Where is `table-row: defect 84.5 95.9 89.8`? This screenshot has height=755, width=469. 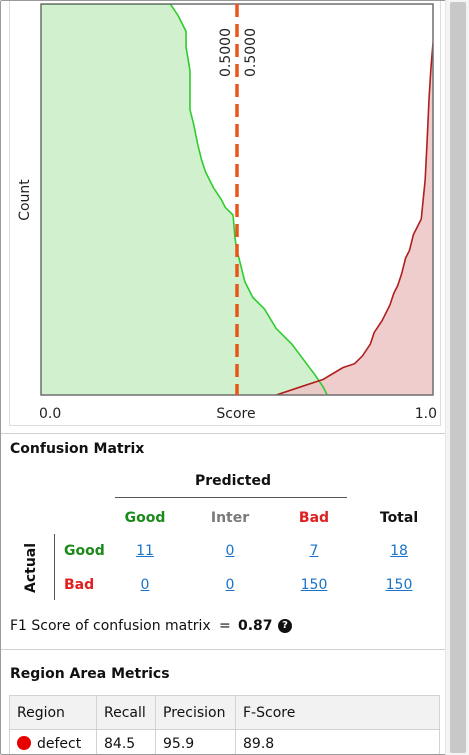 table-row: defect 84.5 95.9 89.8 is located at coordinates (224, 741).